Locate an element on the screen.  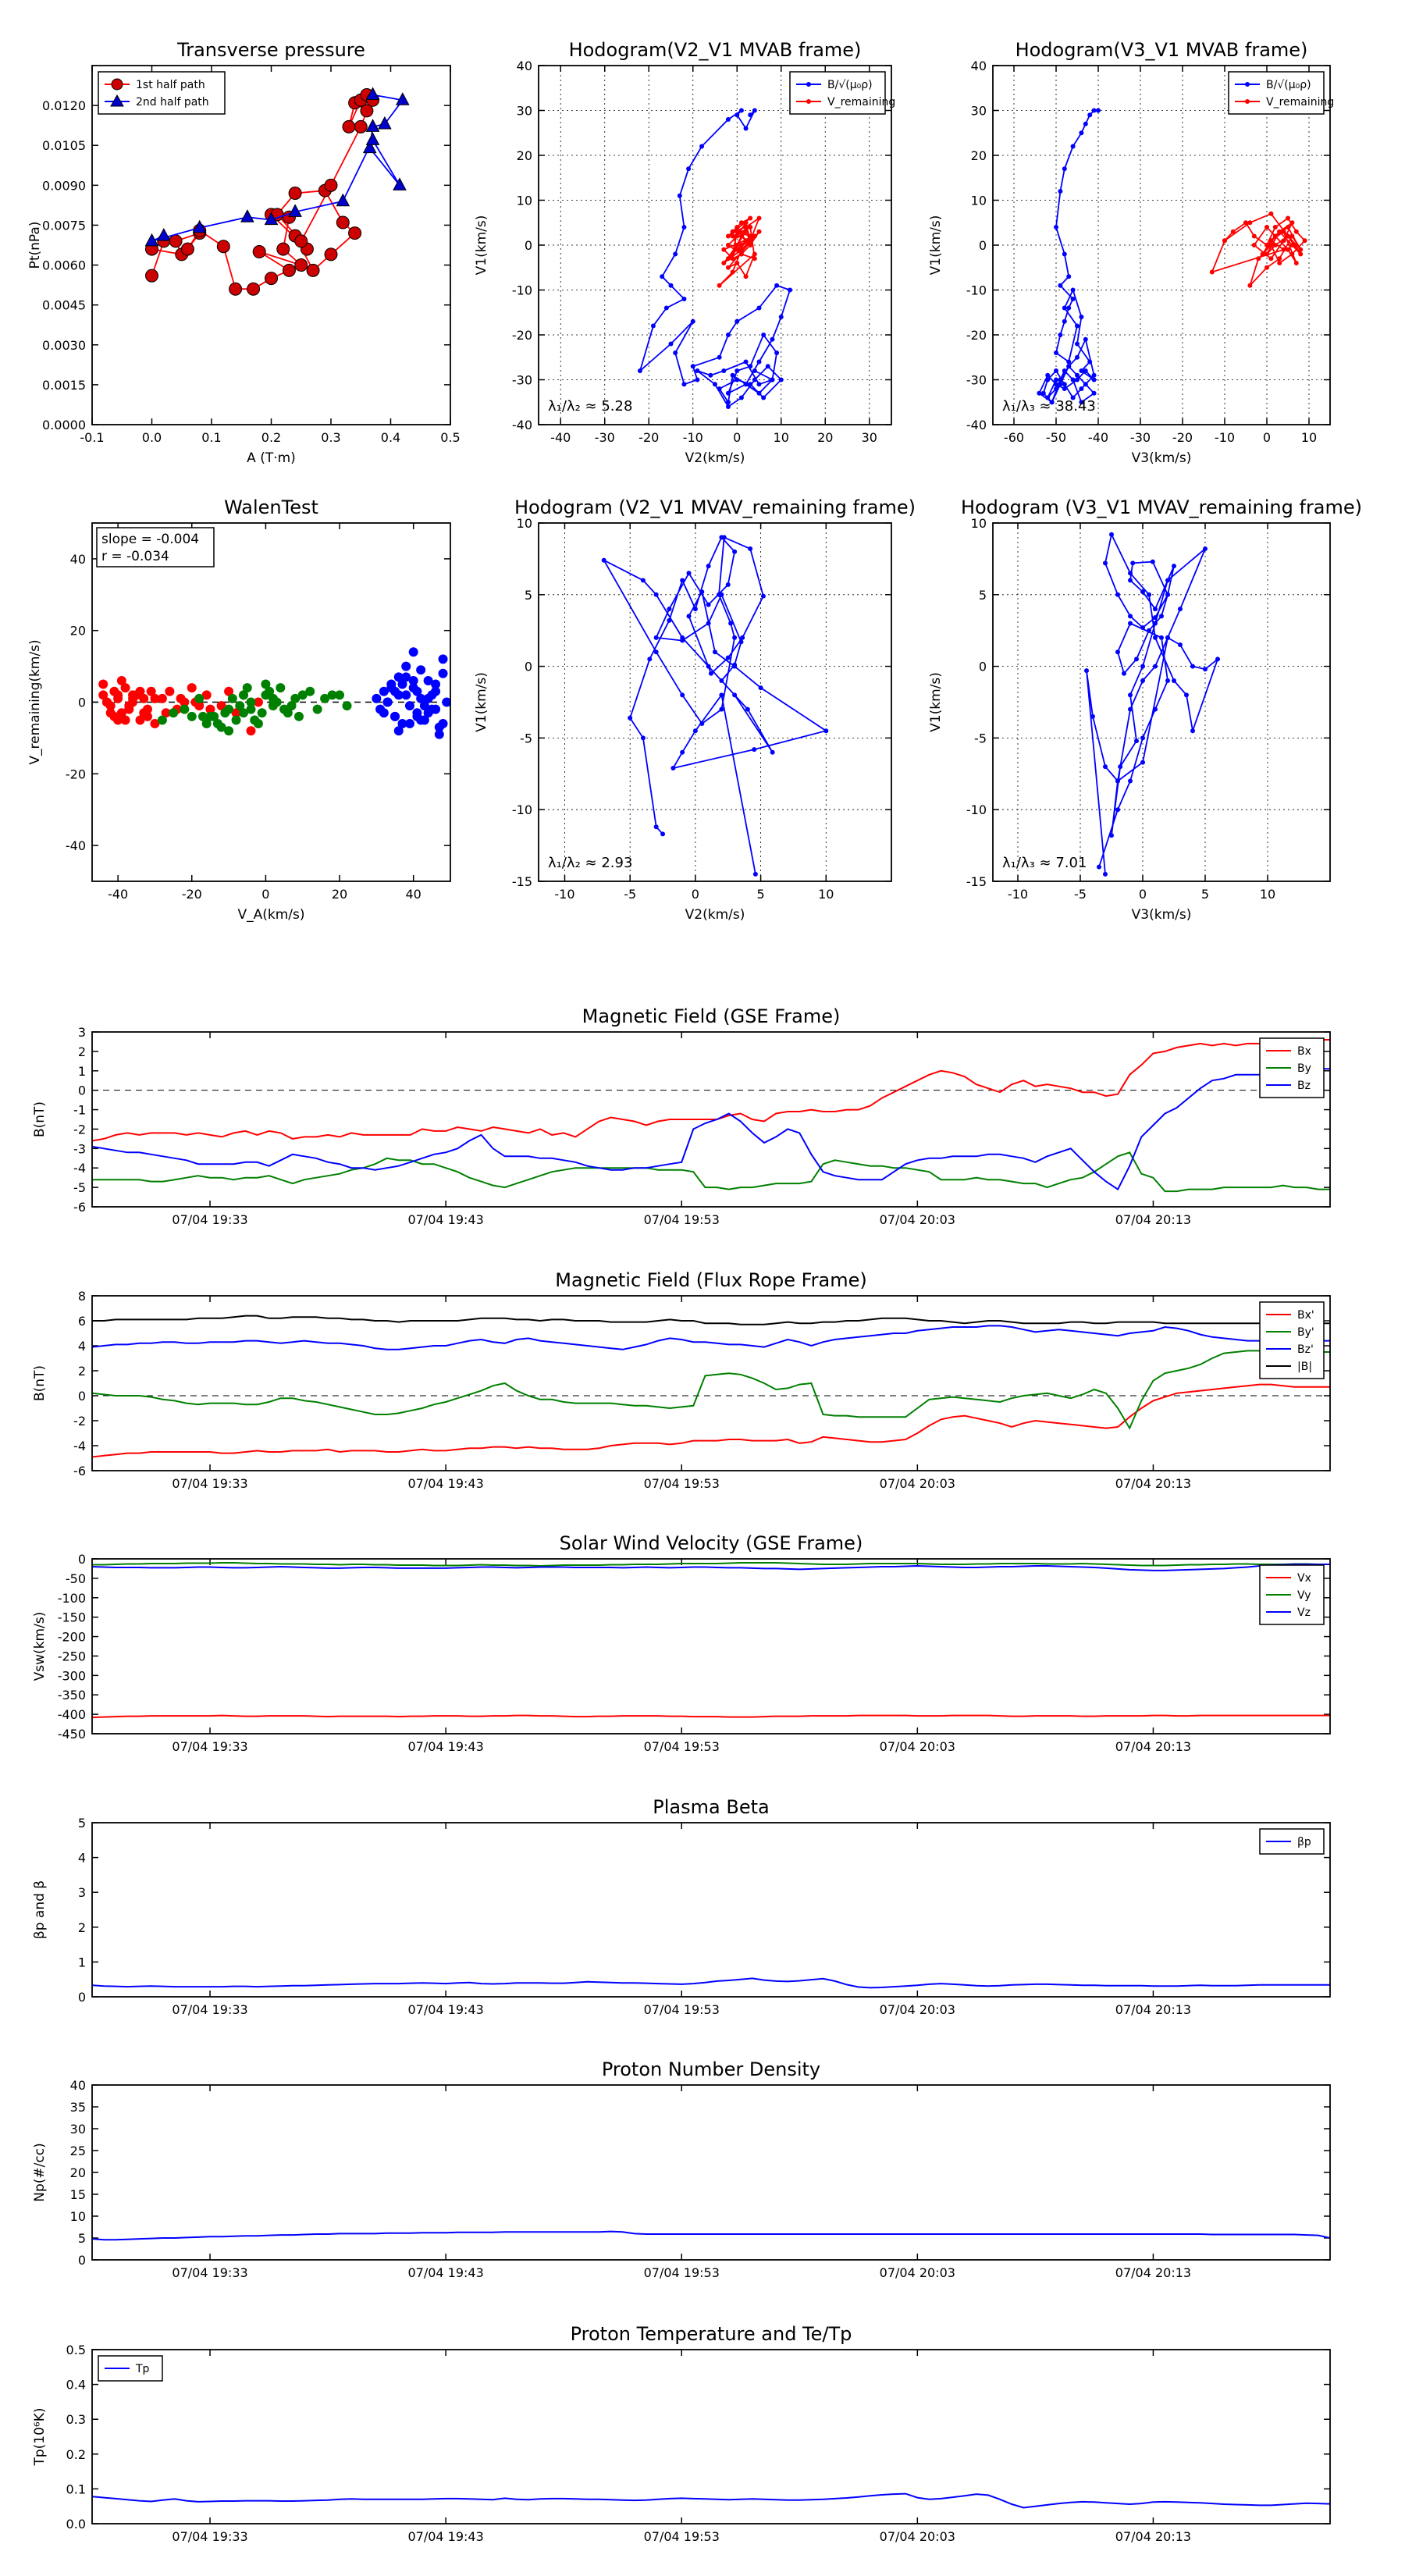
y-tick-label: -40 is located at coordinates (76, 845).